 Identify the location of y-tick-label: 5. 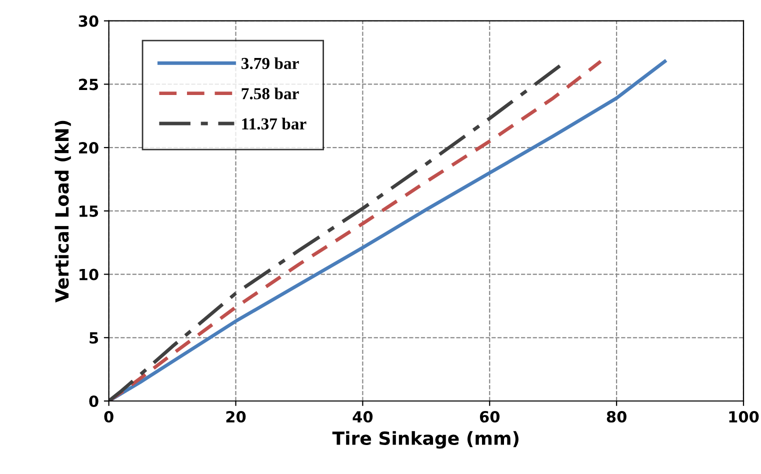
(94, 338).